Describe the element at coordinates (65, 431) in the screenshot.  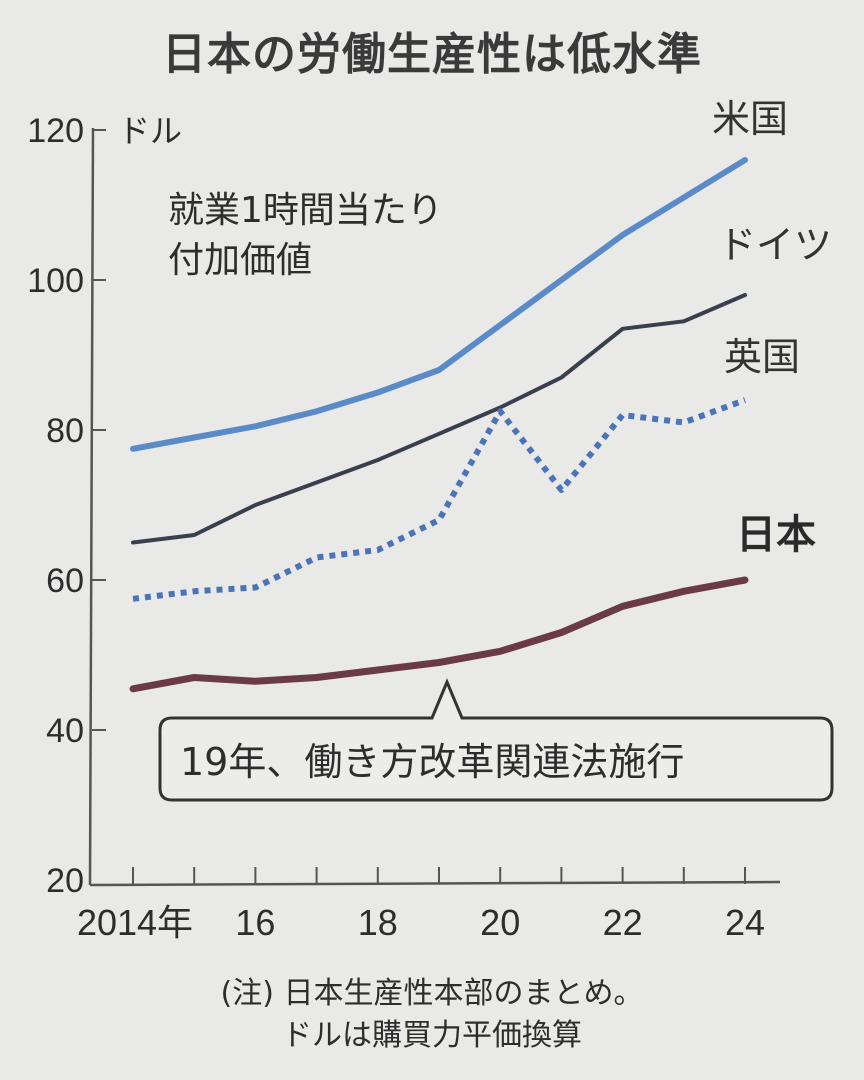
I see `y-tick-label: 80` at that location.